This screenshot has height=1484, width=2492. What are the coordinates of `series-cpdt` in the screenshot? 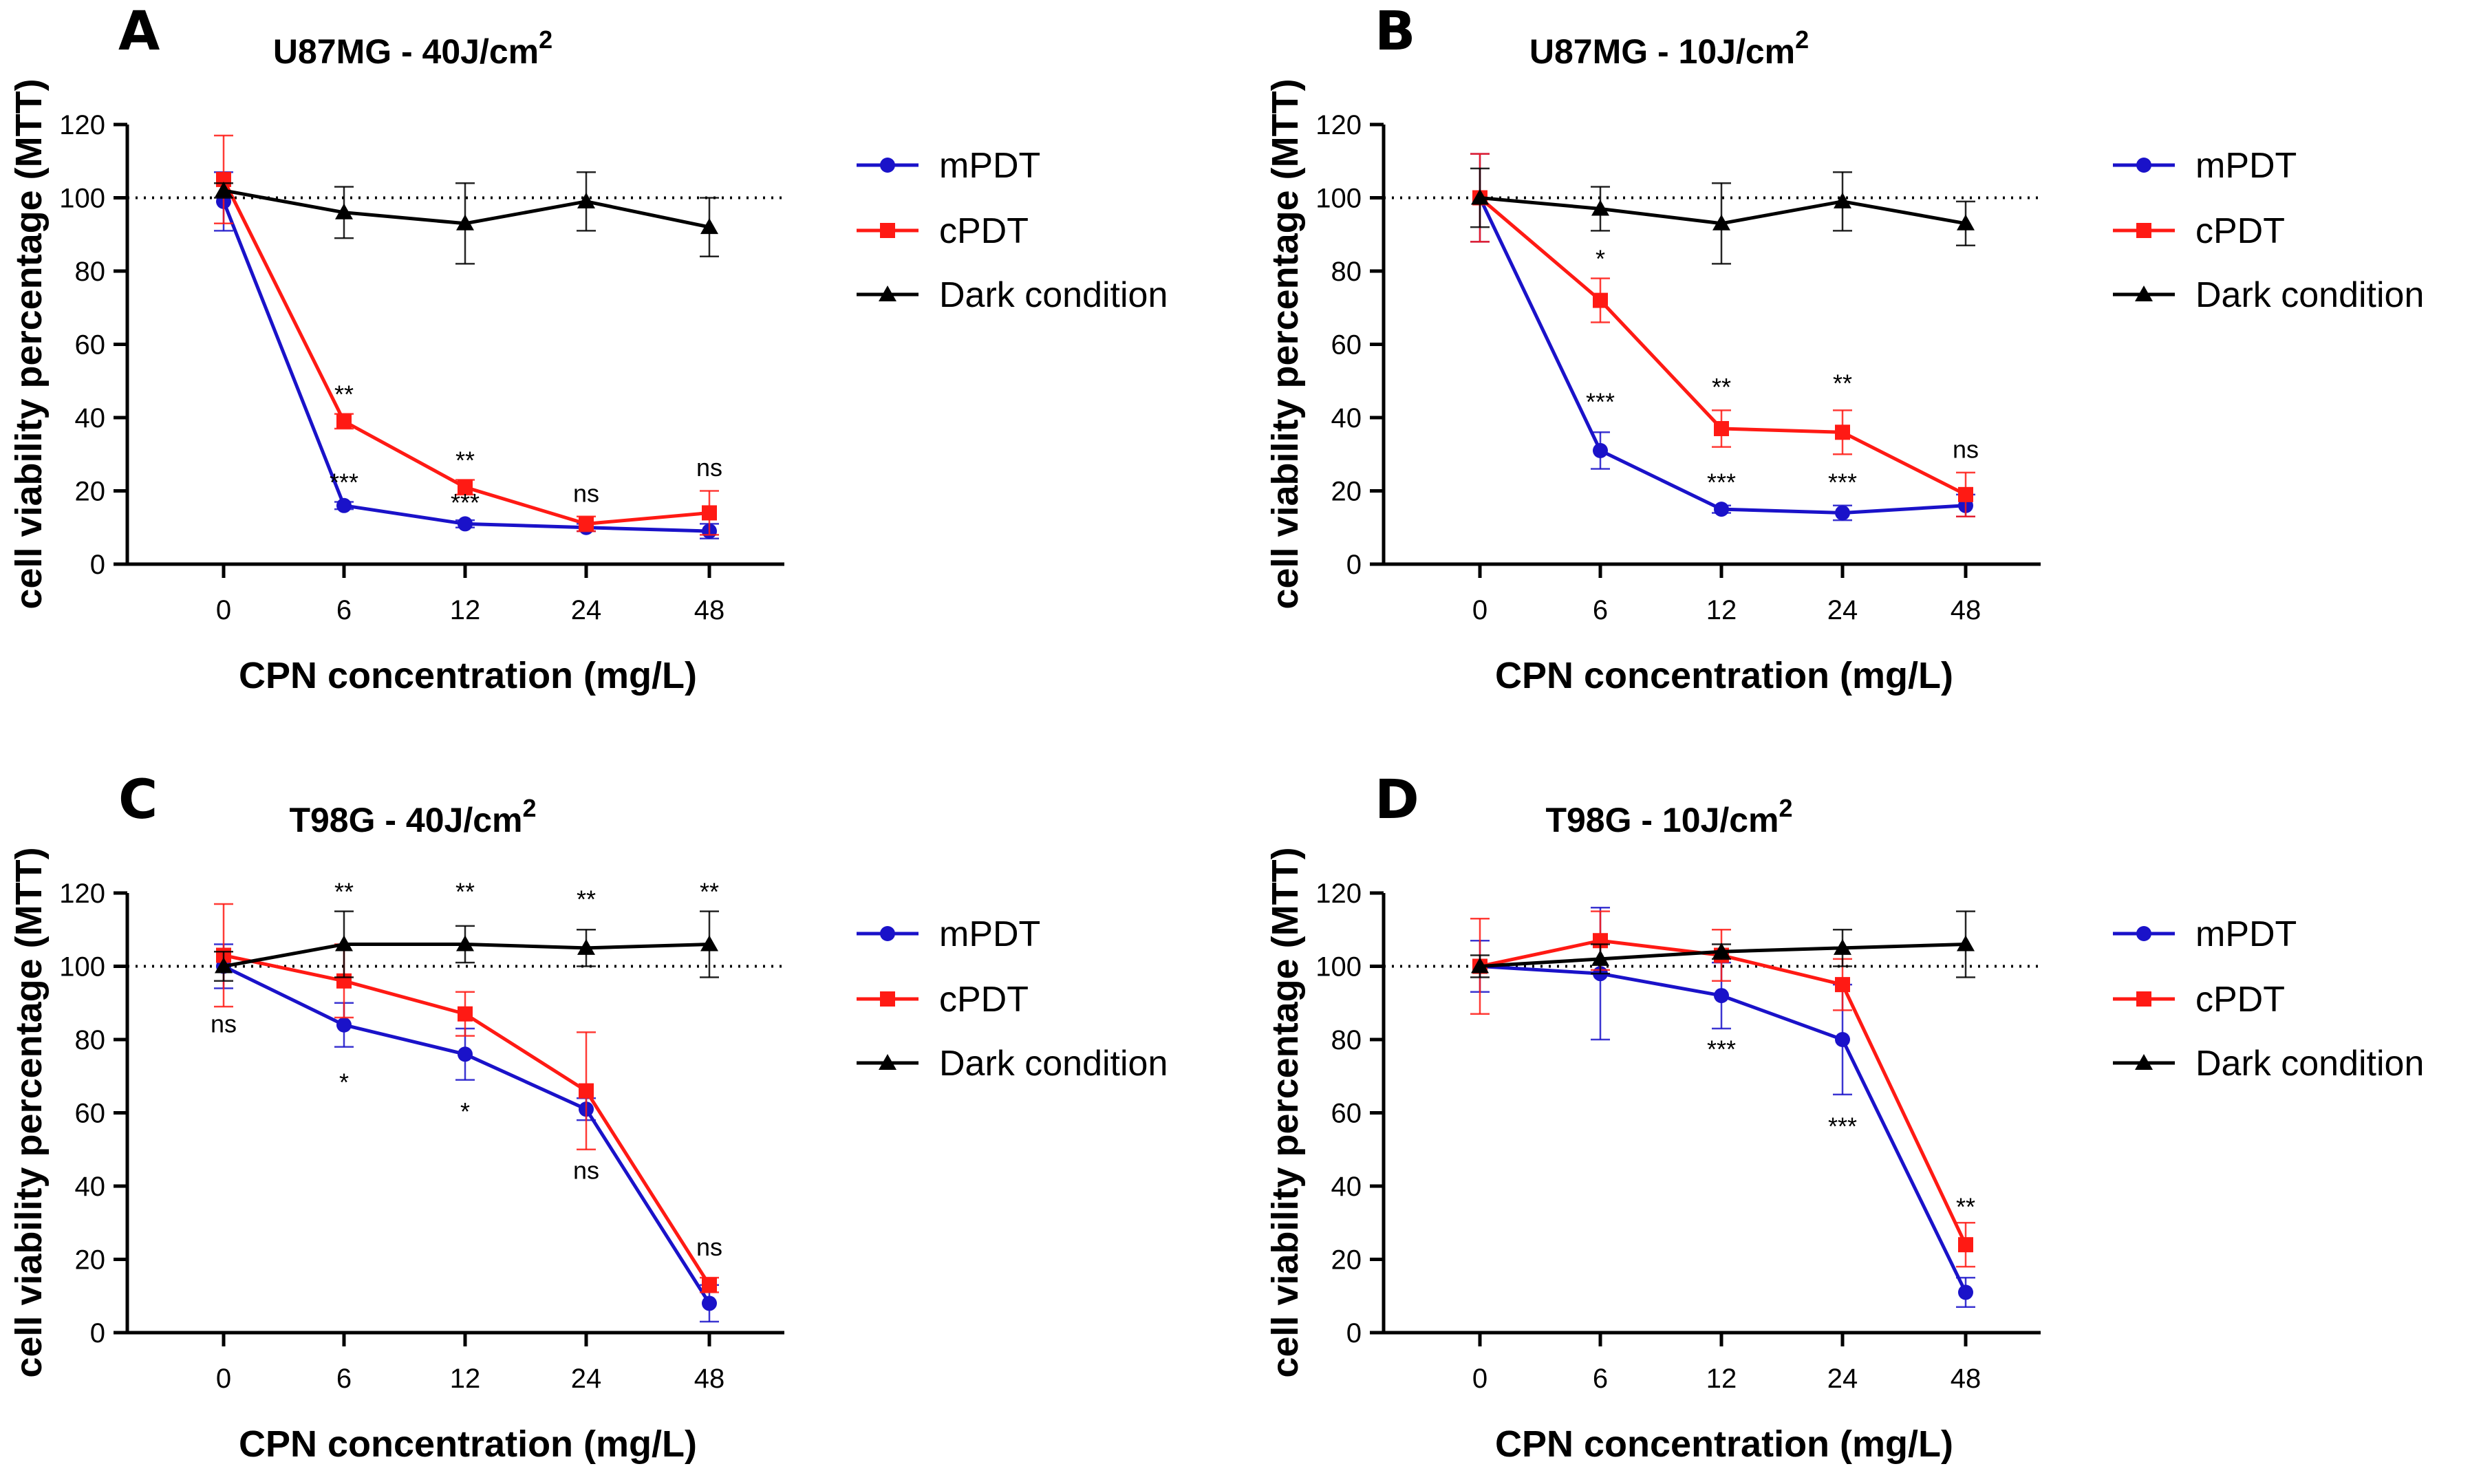 It's located at (467, 335).